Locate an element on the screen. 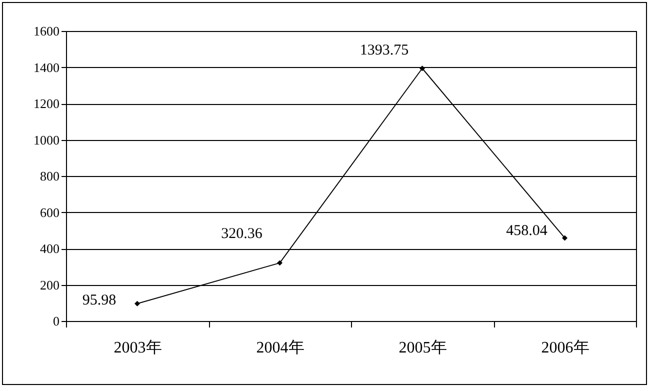 Image resolution: width=653 pixels, height=391 pixels. data-label: 95.98 is located at coordinates (99, 300).